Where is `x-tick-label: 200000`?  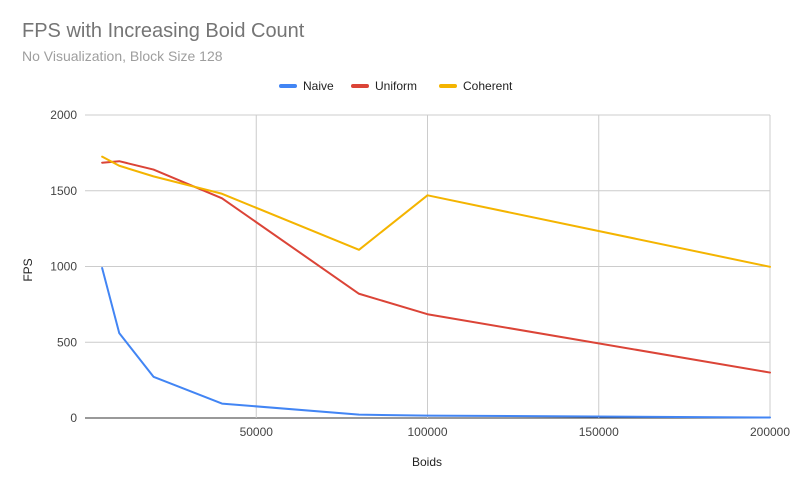
x-tick-label: 200000 is located at coordinates (770, 432).